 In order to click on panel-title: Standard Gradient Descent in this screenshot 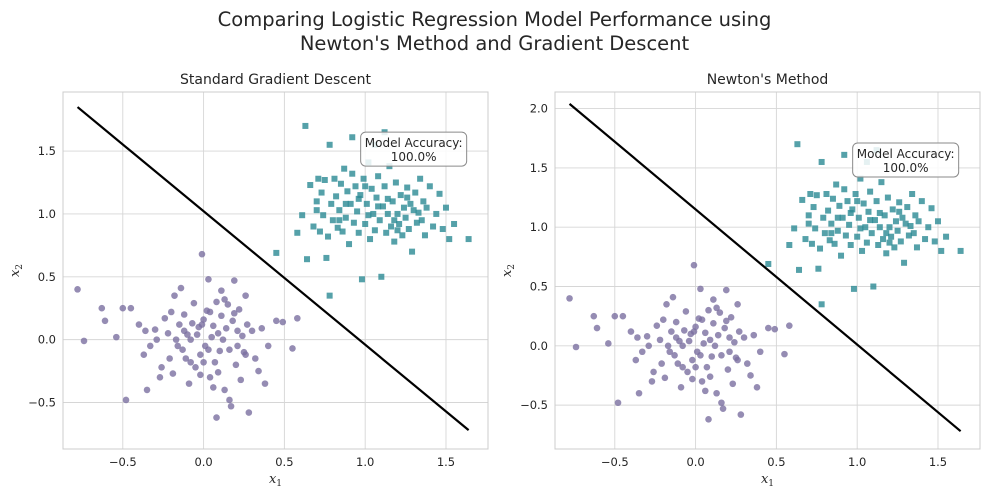, I will do `click(275, 80)`.